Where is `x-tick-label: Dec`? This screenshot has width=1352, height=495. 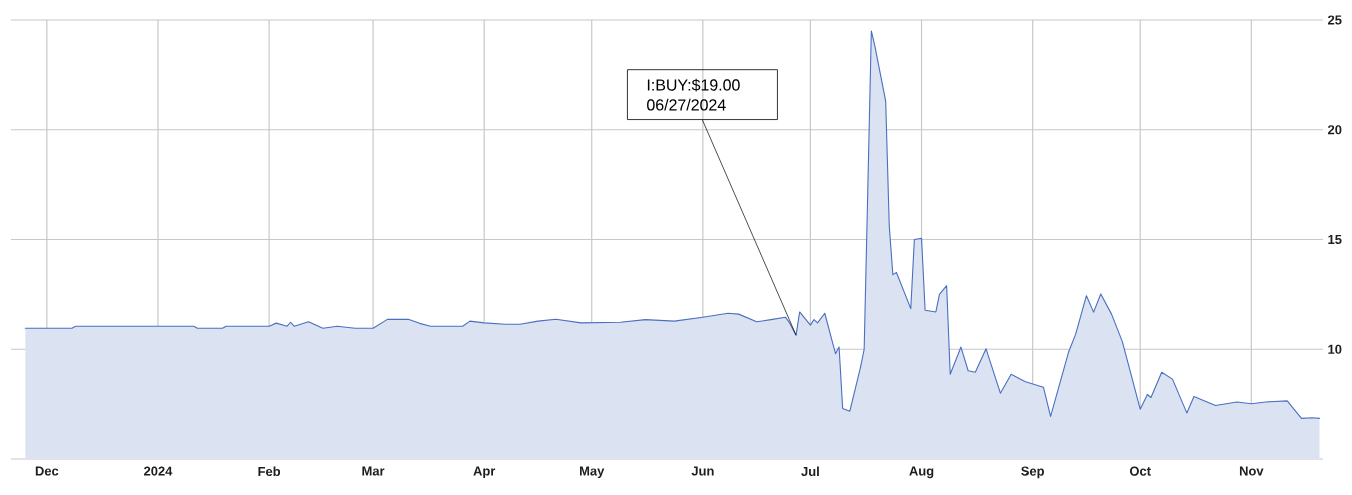 x-tick-label: Dec is located at coordinates (47, 471).